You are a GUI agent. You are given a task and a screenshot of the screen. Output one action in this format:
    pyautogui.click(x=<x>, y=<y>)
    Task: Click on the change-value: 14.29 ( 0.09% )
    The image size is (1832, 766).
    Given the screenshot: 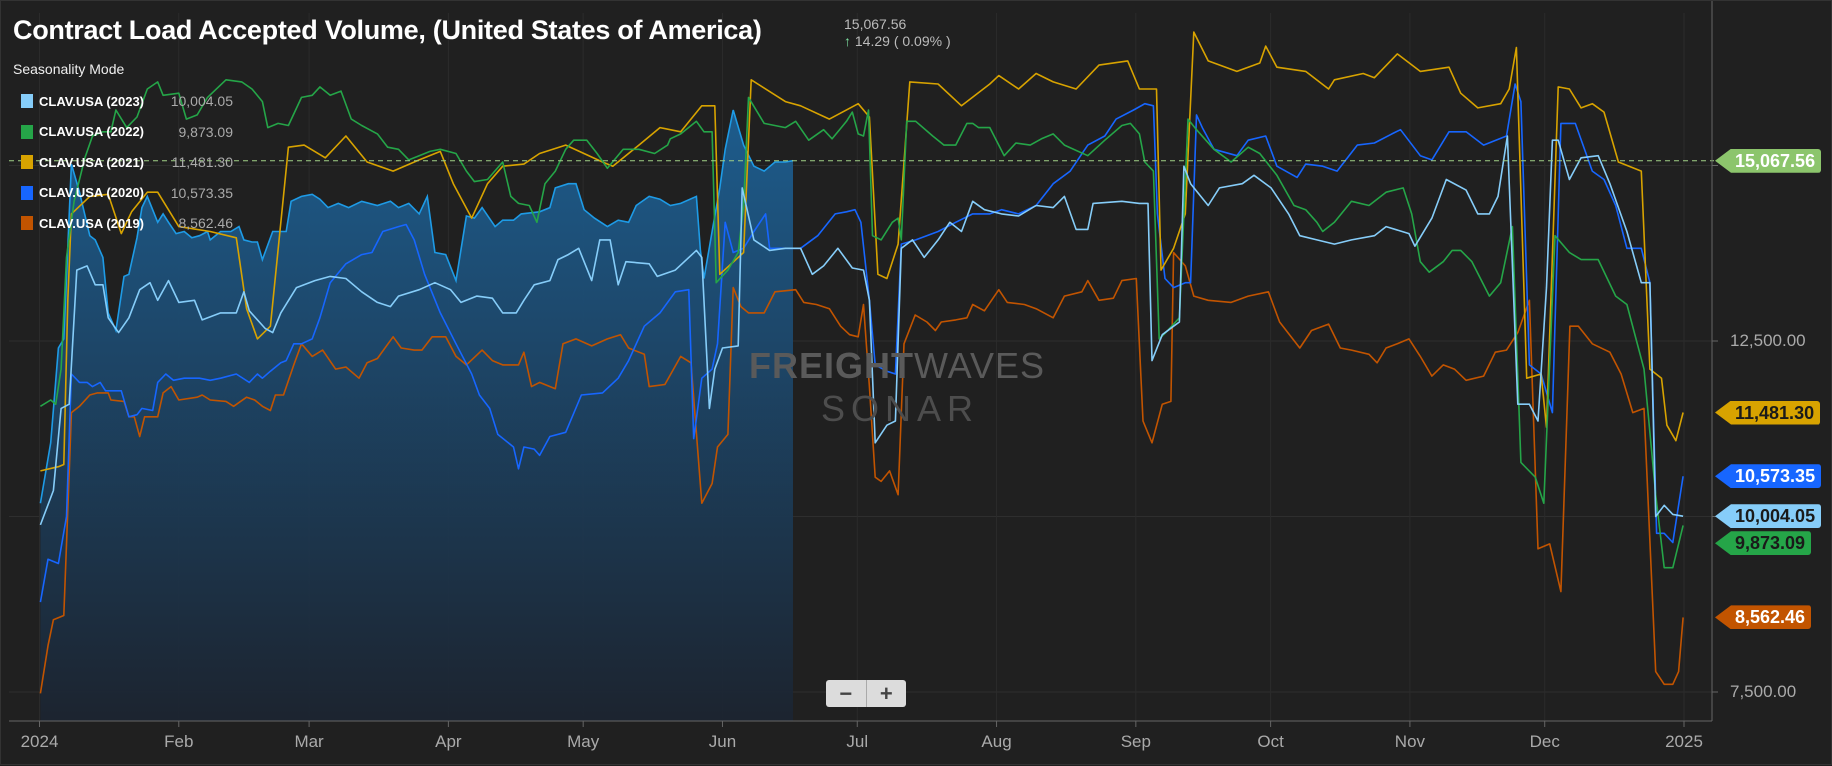 What is the action you would take?
    pyautogui.click(x=902, y=41)
    